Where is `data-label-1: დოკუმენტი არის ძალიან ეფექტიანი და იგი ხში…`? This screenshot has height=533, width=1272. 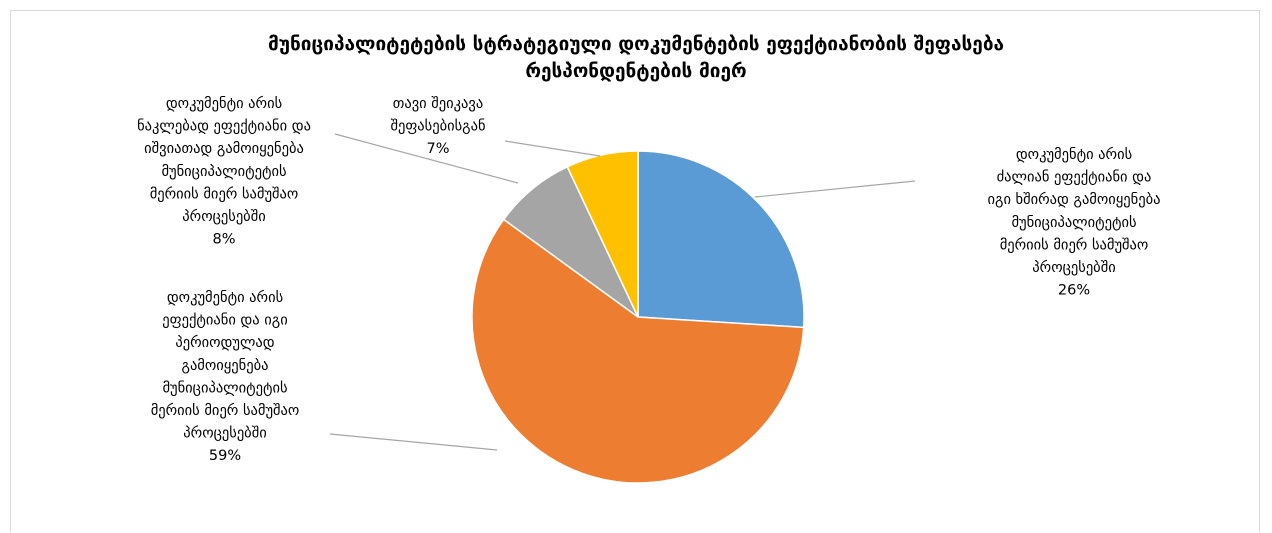
data-label-1: დოკუმენტი არის ძალიან ეფექტიანი და იგი ხში… is located at coordinates (1074, 222).